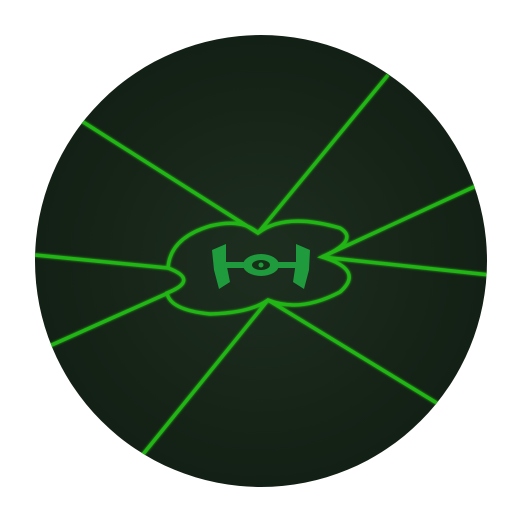  Describe the element at coordinates (354, 352) in the screenshot. I see `spoke-lower-right` at that location.